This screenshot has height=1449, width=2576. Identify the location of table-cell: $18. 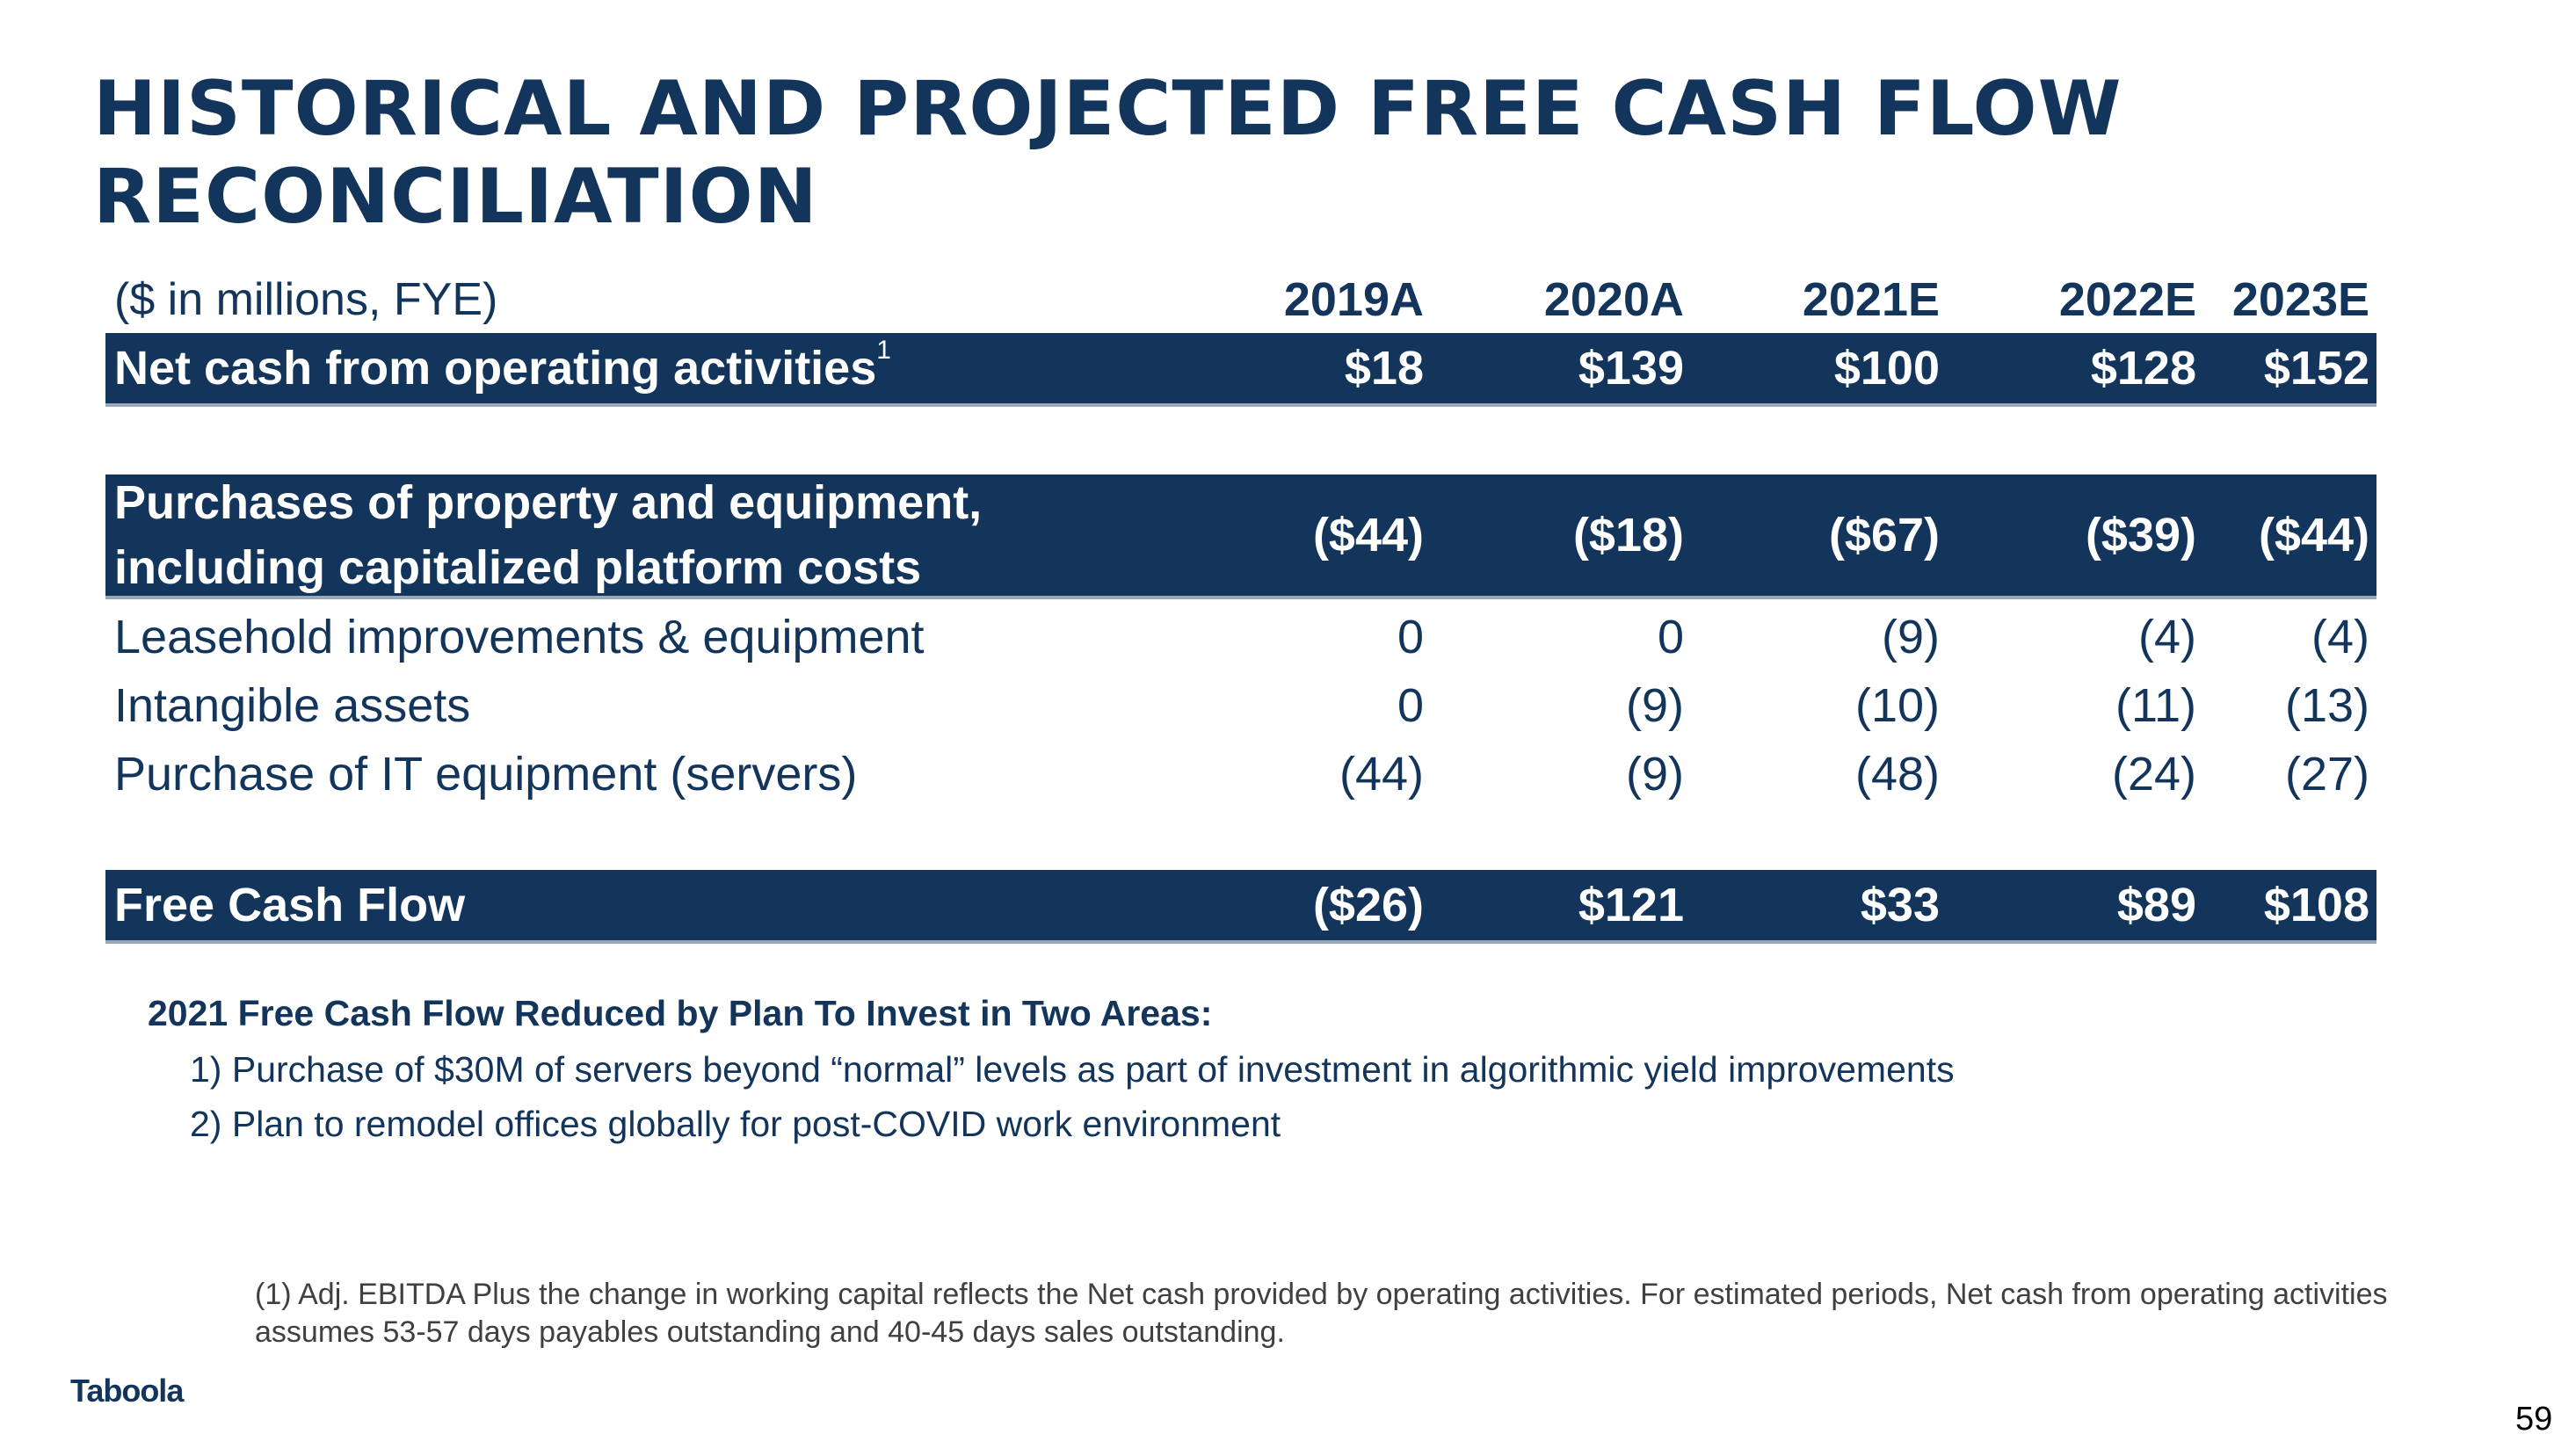
(1384, 368).